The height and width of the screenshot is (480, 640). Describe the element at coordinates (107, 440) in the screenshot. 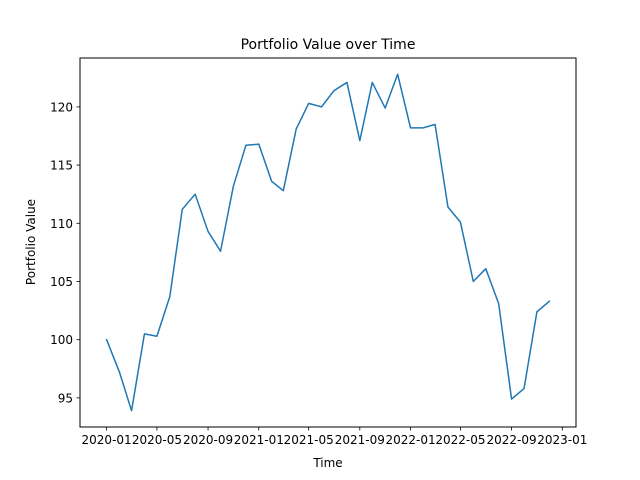

I see `x-tick-label: 2020-01` at that location.